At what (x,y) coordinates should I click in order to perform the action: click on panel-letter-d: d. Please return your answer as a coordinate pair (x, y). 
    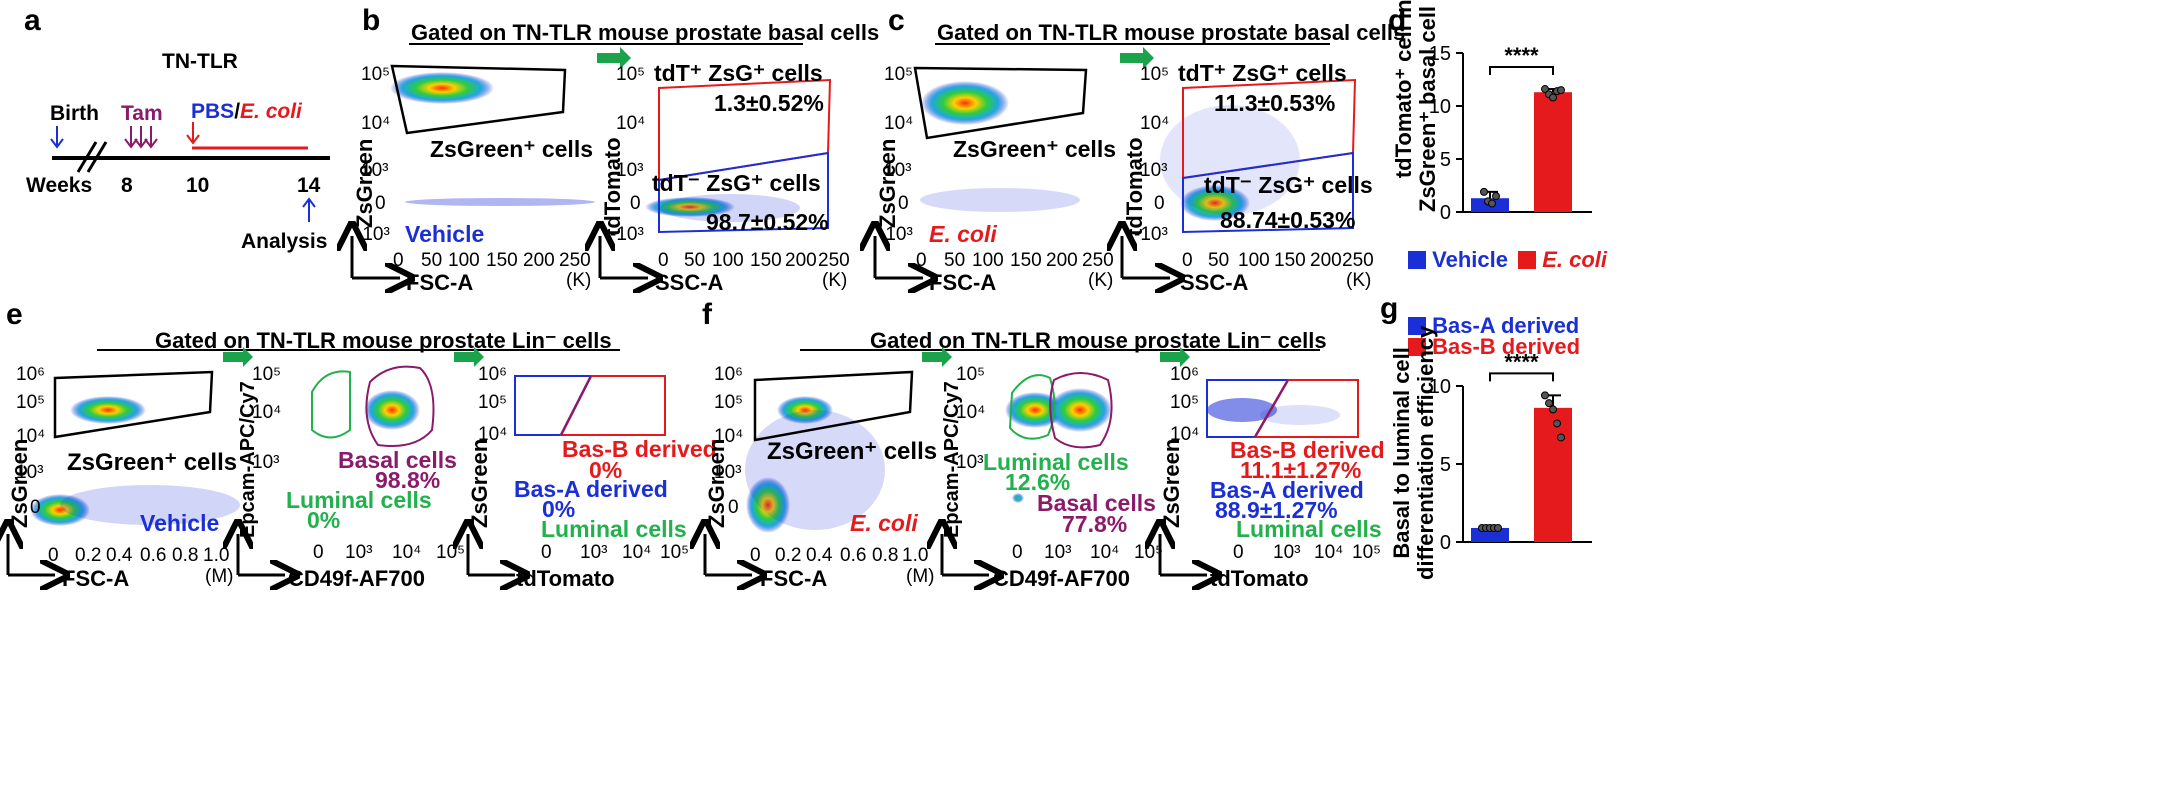
    Looking at the image, I should click on (1397, 20).